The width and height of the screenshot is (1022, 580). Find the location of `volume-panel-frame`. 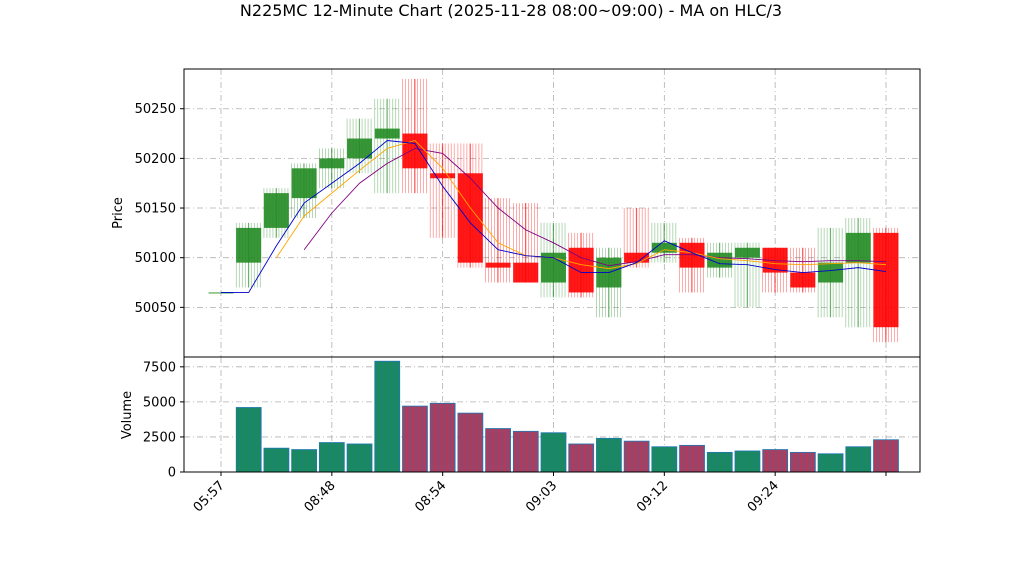

volume-panel-frame is located at coordinates (552, 414).